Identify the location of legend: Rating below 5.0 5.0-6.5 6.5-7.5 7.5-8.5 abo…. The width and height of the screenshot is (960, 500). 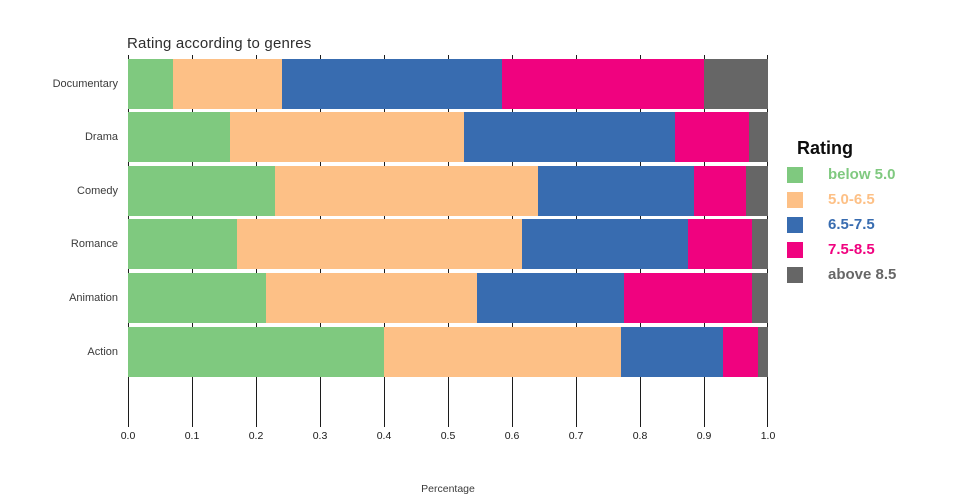
(872, 215).